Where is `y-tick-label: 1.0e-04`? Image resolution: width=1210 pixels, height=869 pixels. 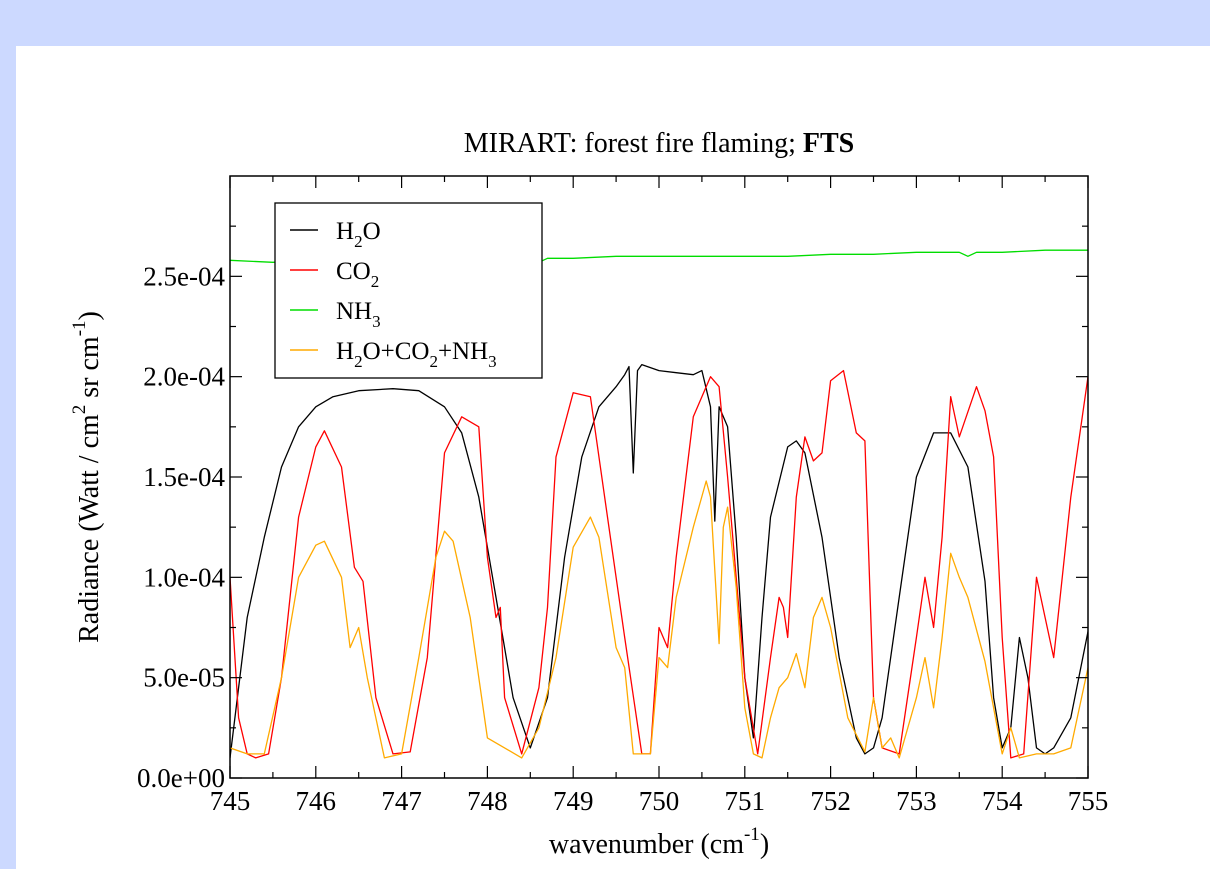 y-tick-label: 1.0e-04 is located at coordinates (184, 577).